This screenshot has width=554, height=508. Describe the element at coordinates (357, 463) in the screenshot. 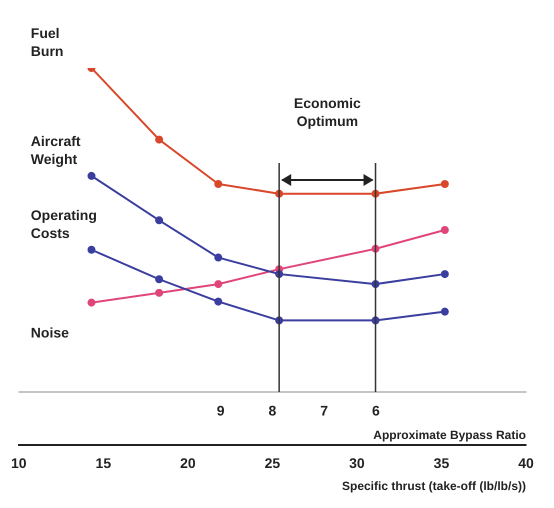

I see `x-tick-label: 30` at that location.